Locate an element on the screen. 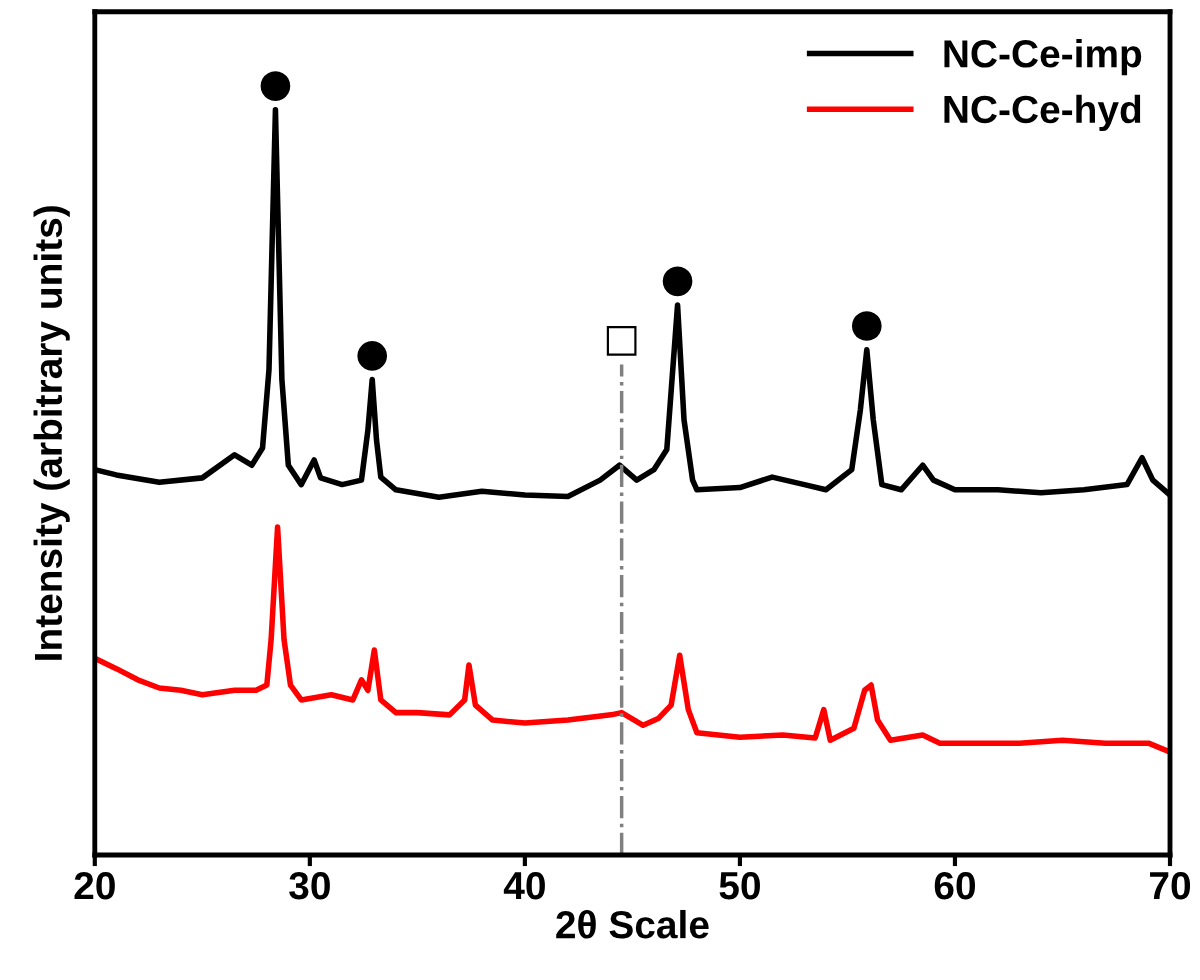  y-axis-title: Intensity (arbitrary units) is located at coordinates (51, 433).